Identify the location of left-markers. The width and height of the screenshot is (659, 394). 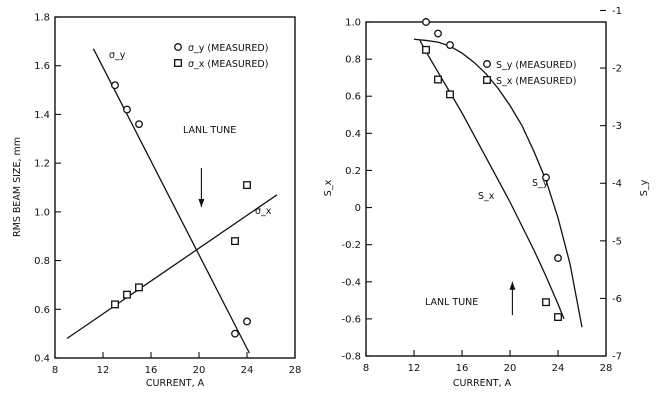
(181, 209).